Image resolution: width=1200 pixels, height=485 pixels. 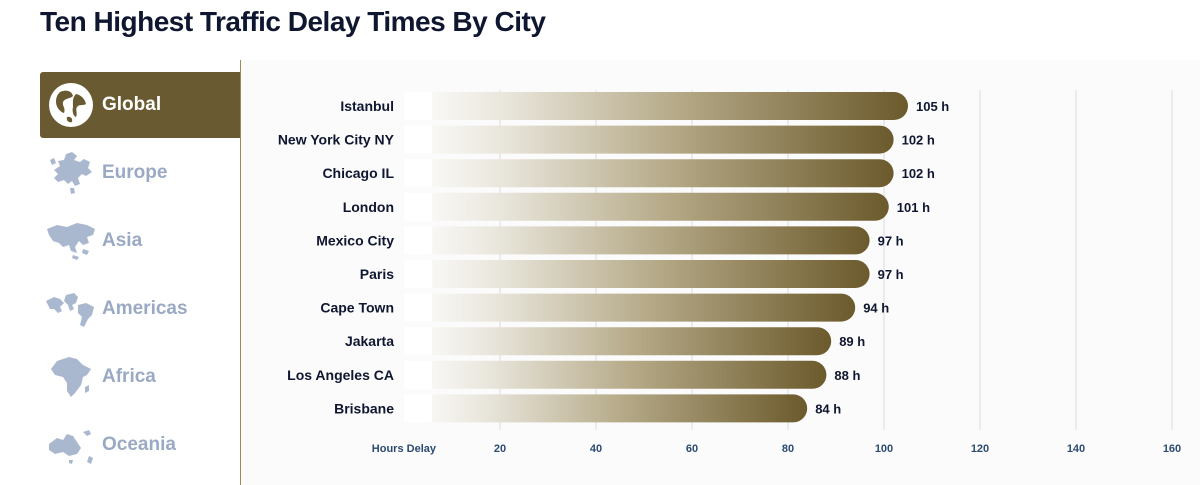 I want to click on bar-los-angeles-ca, so click(x=615, y=374).